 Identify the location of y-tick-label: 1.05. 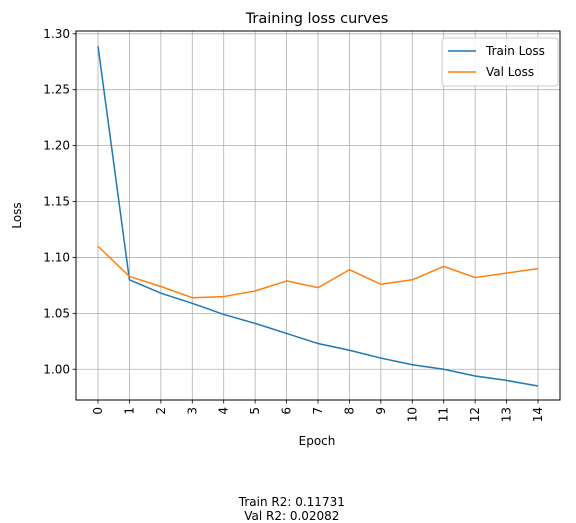
(56, 313).